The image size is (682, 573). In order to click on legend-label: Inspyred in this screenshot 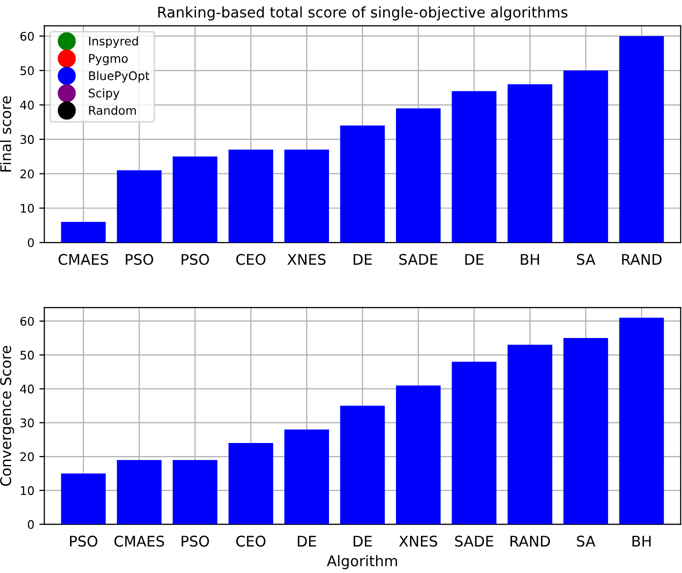, I will do `click(113, 42)`.